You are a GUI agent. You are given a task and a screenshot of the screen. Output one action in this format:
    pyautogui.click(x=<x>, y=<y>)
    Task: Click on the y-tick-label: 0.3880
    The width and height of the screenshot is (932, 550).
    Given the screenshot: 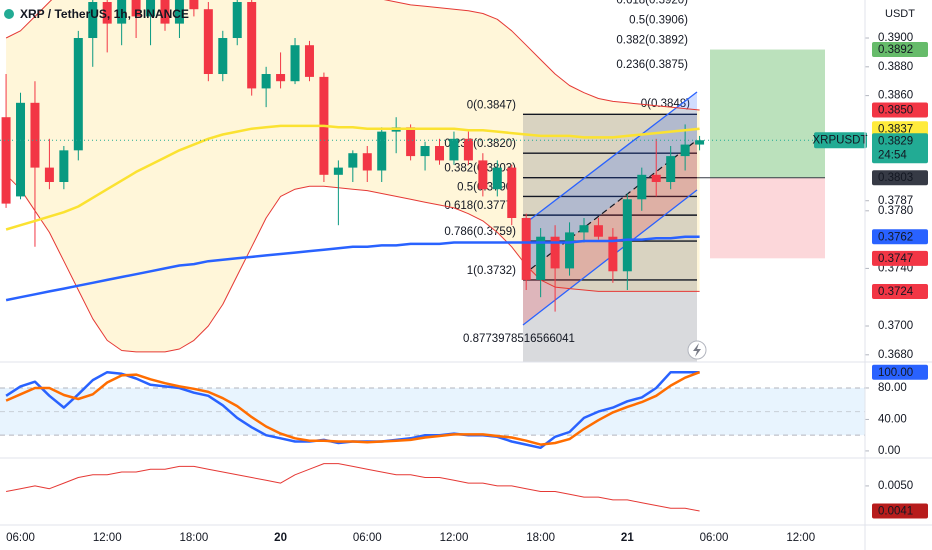 What is the action you would take?
    pyautogui.click(x=895, y=67)
    